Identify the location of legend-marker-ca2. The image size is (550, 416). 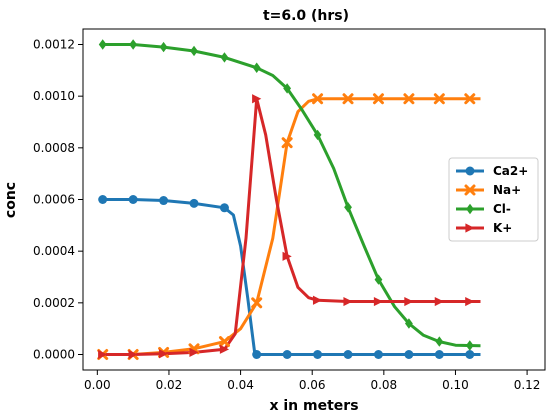
(470, 171).